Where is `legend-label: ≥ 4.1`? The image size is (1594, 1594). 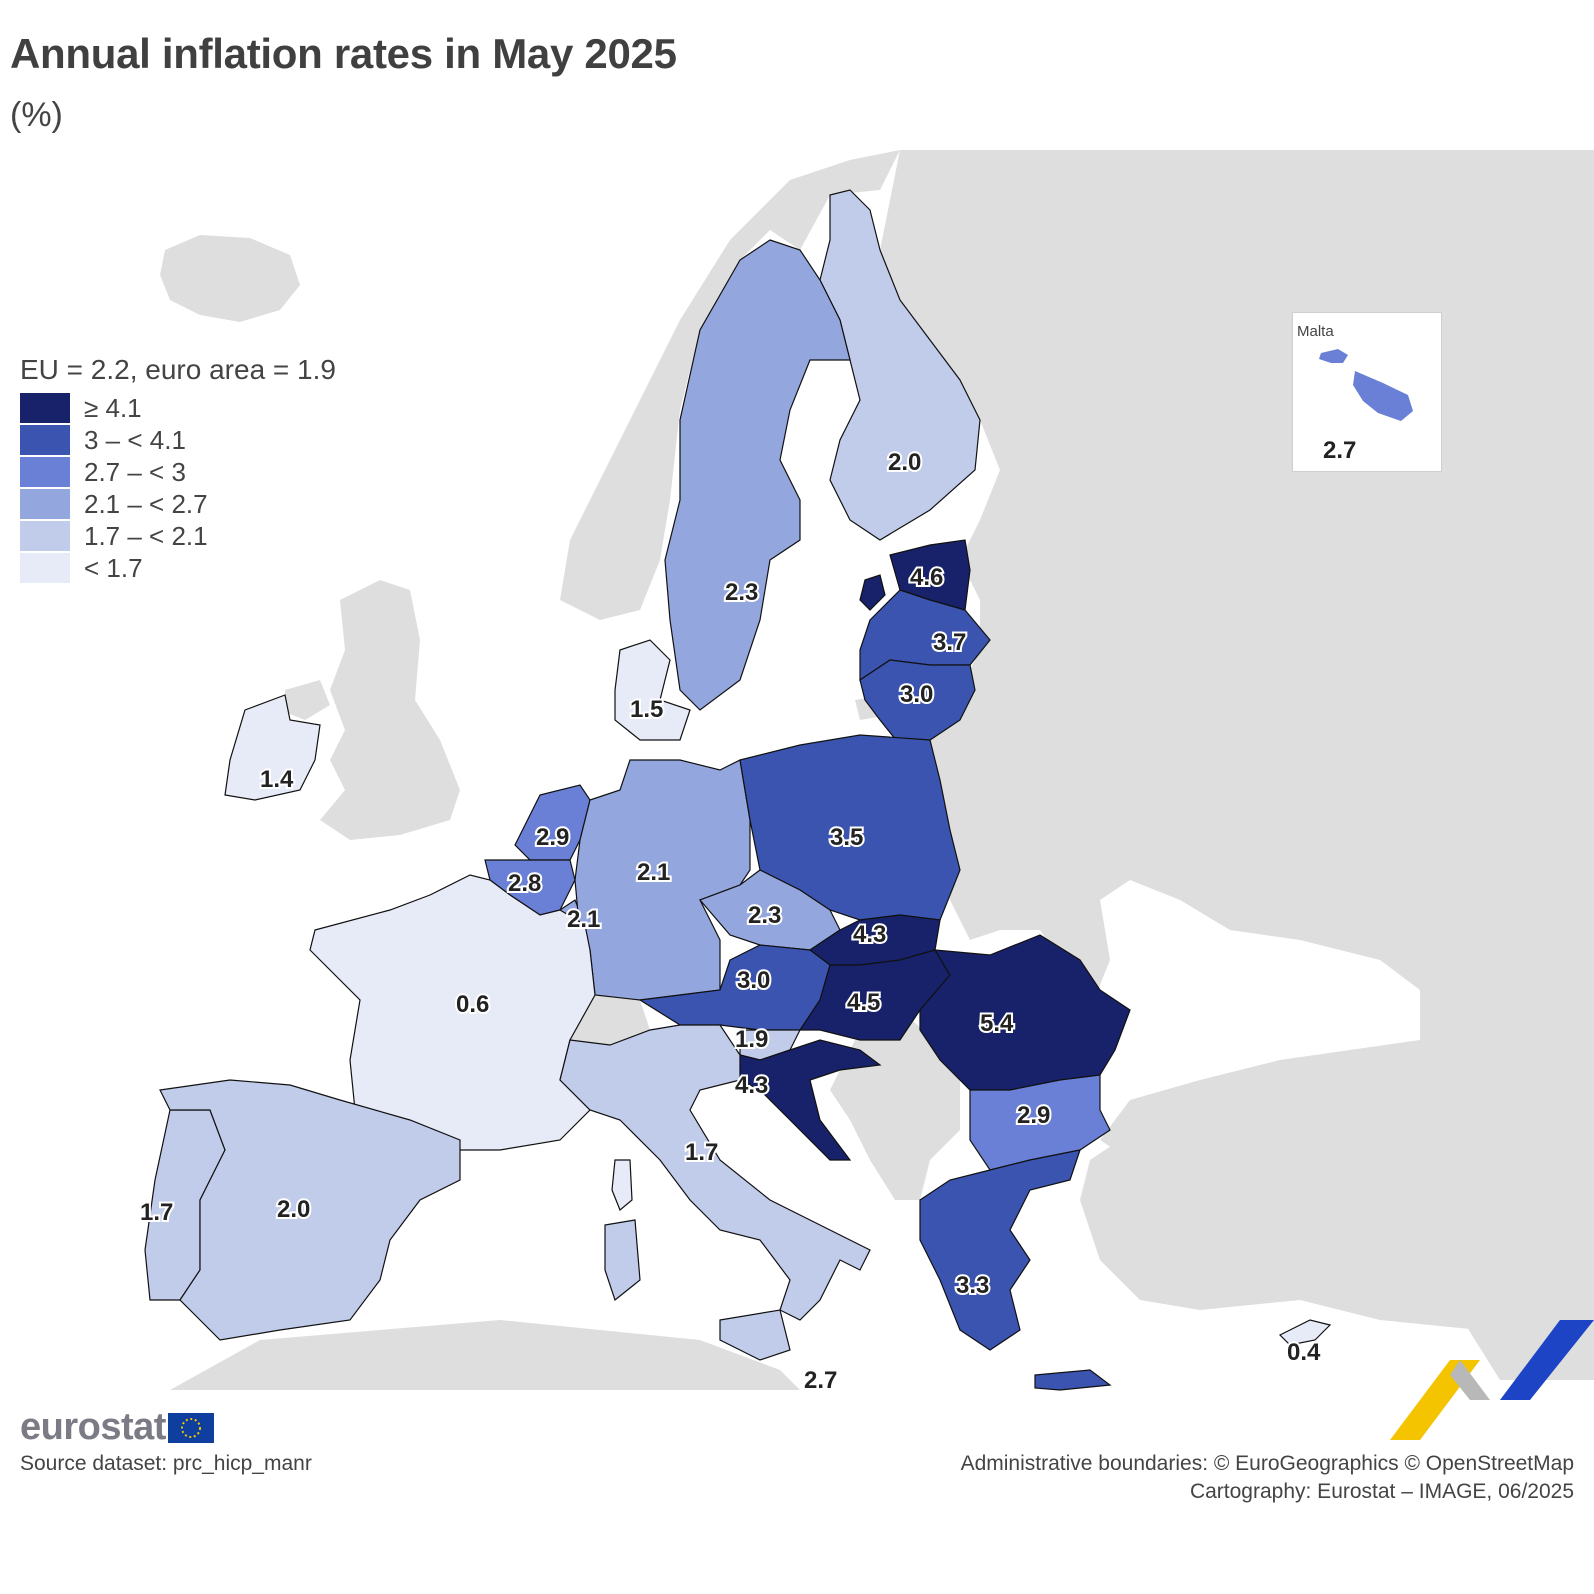
legend-label: ≥ 4.1 is located at coordinates (113, 407).